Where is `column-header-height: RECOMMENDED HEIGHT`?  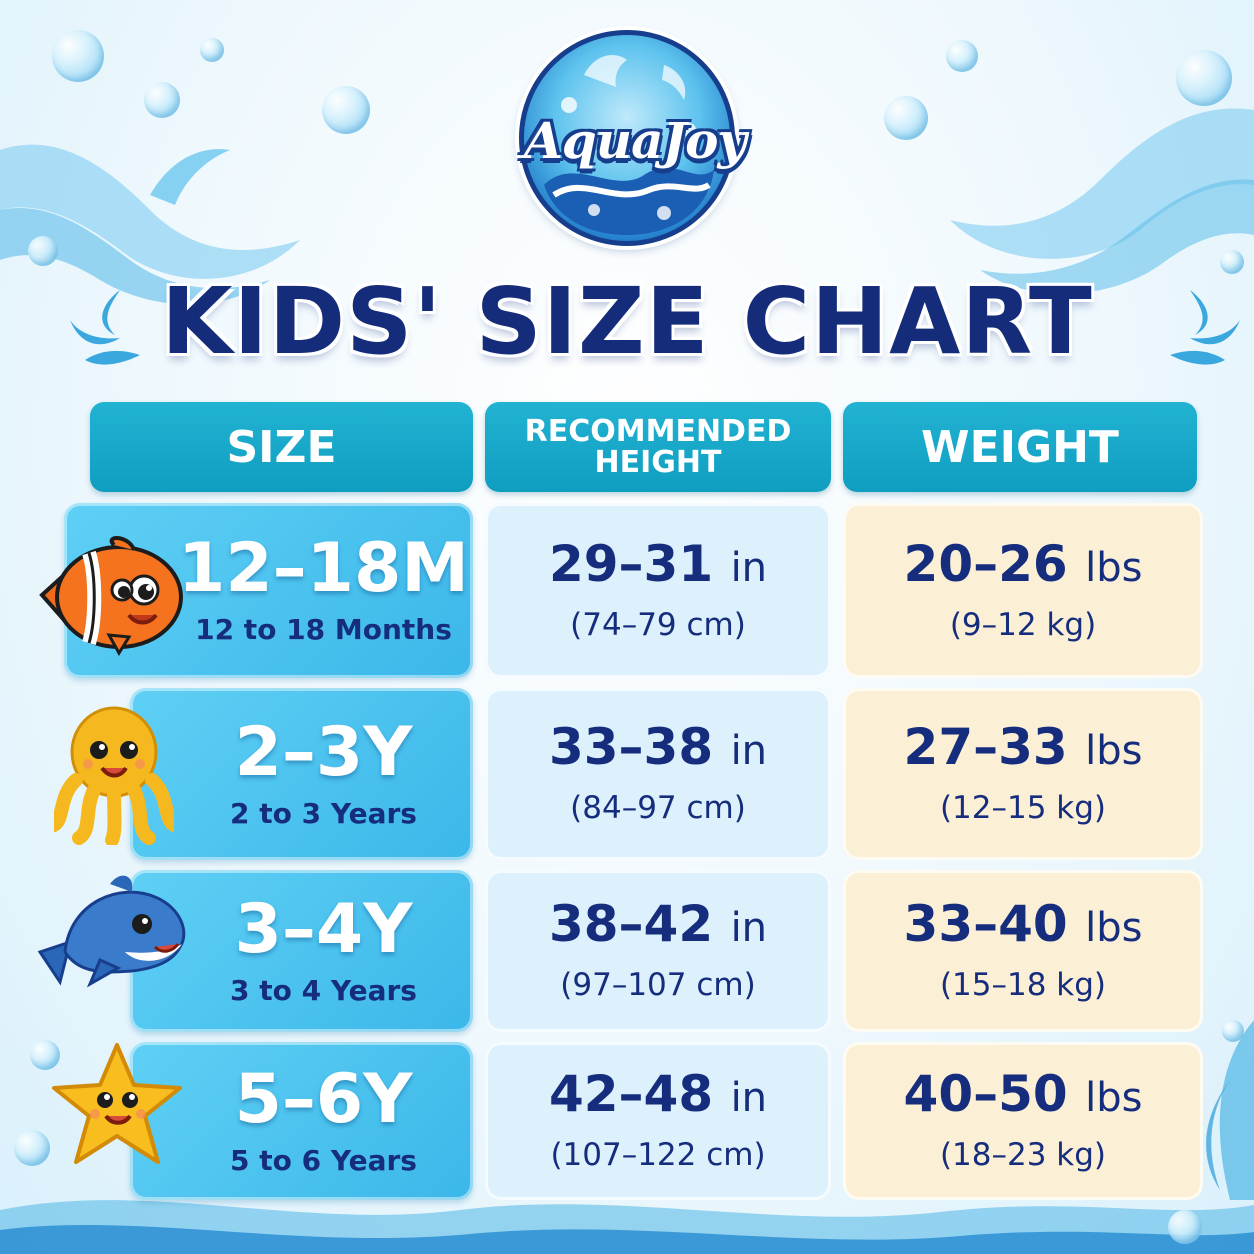
column-header-height: RECOMMENDED HEIGHT is located at coordinates (658, 447).